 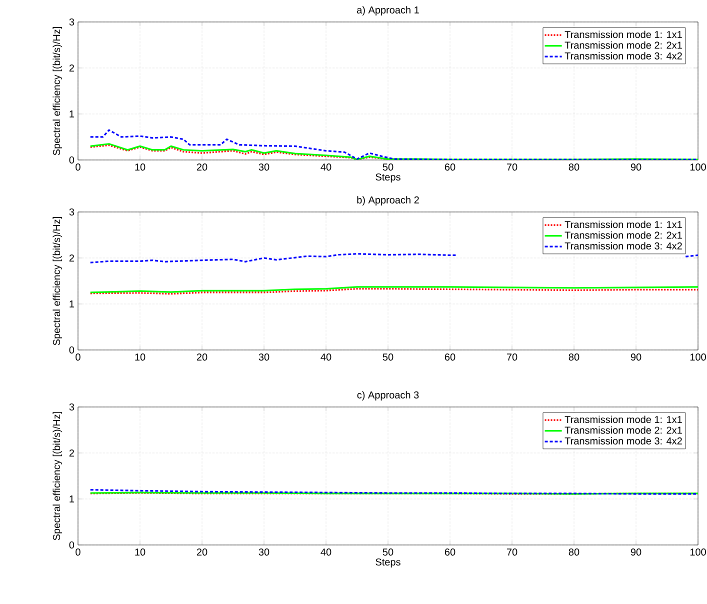 I want to click on chart-title: b) Approach 2, so click(x=388, y=201).